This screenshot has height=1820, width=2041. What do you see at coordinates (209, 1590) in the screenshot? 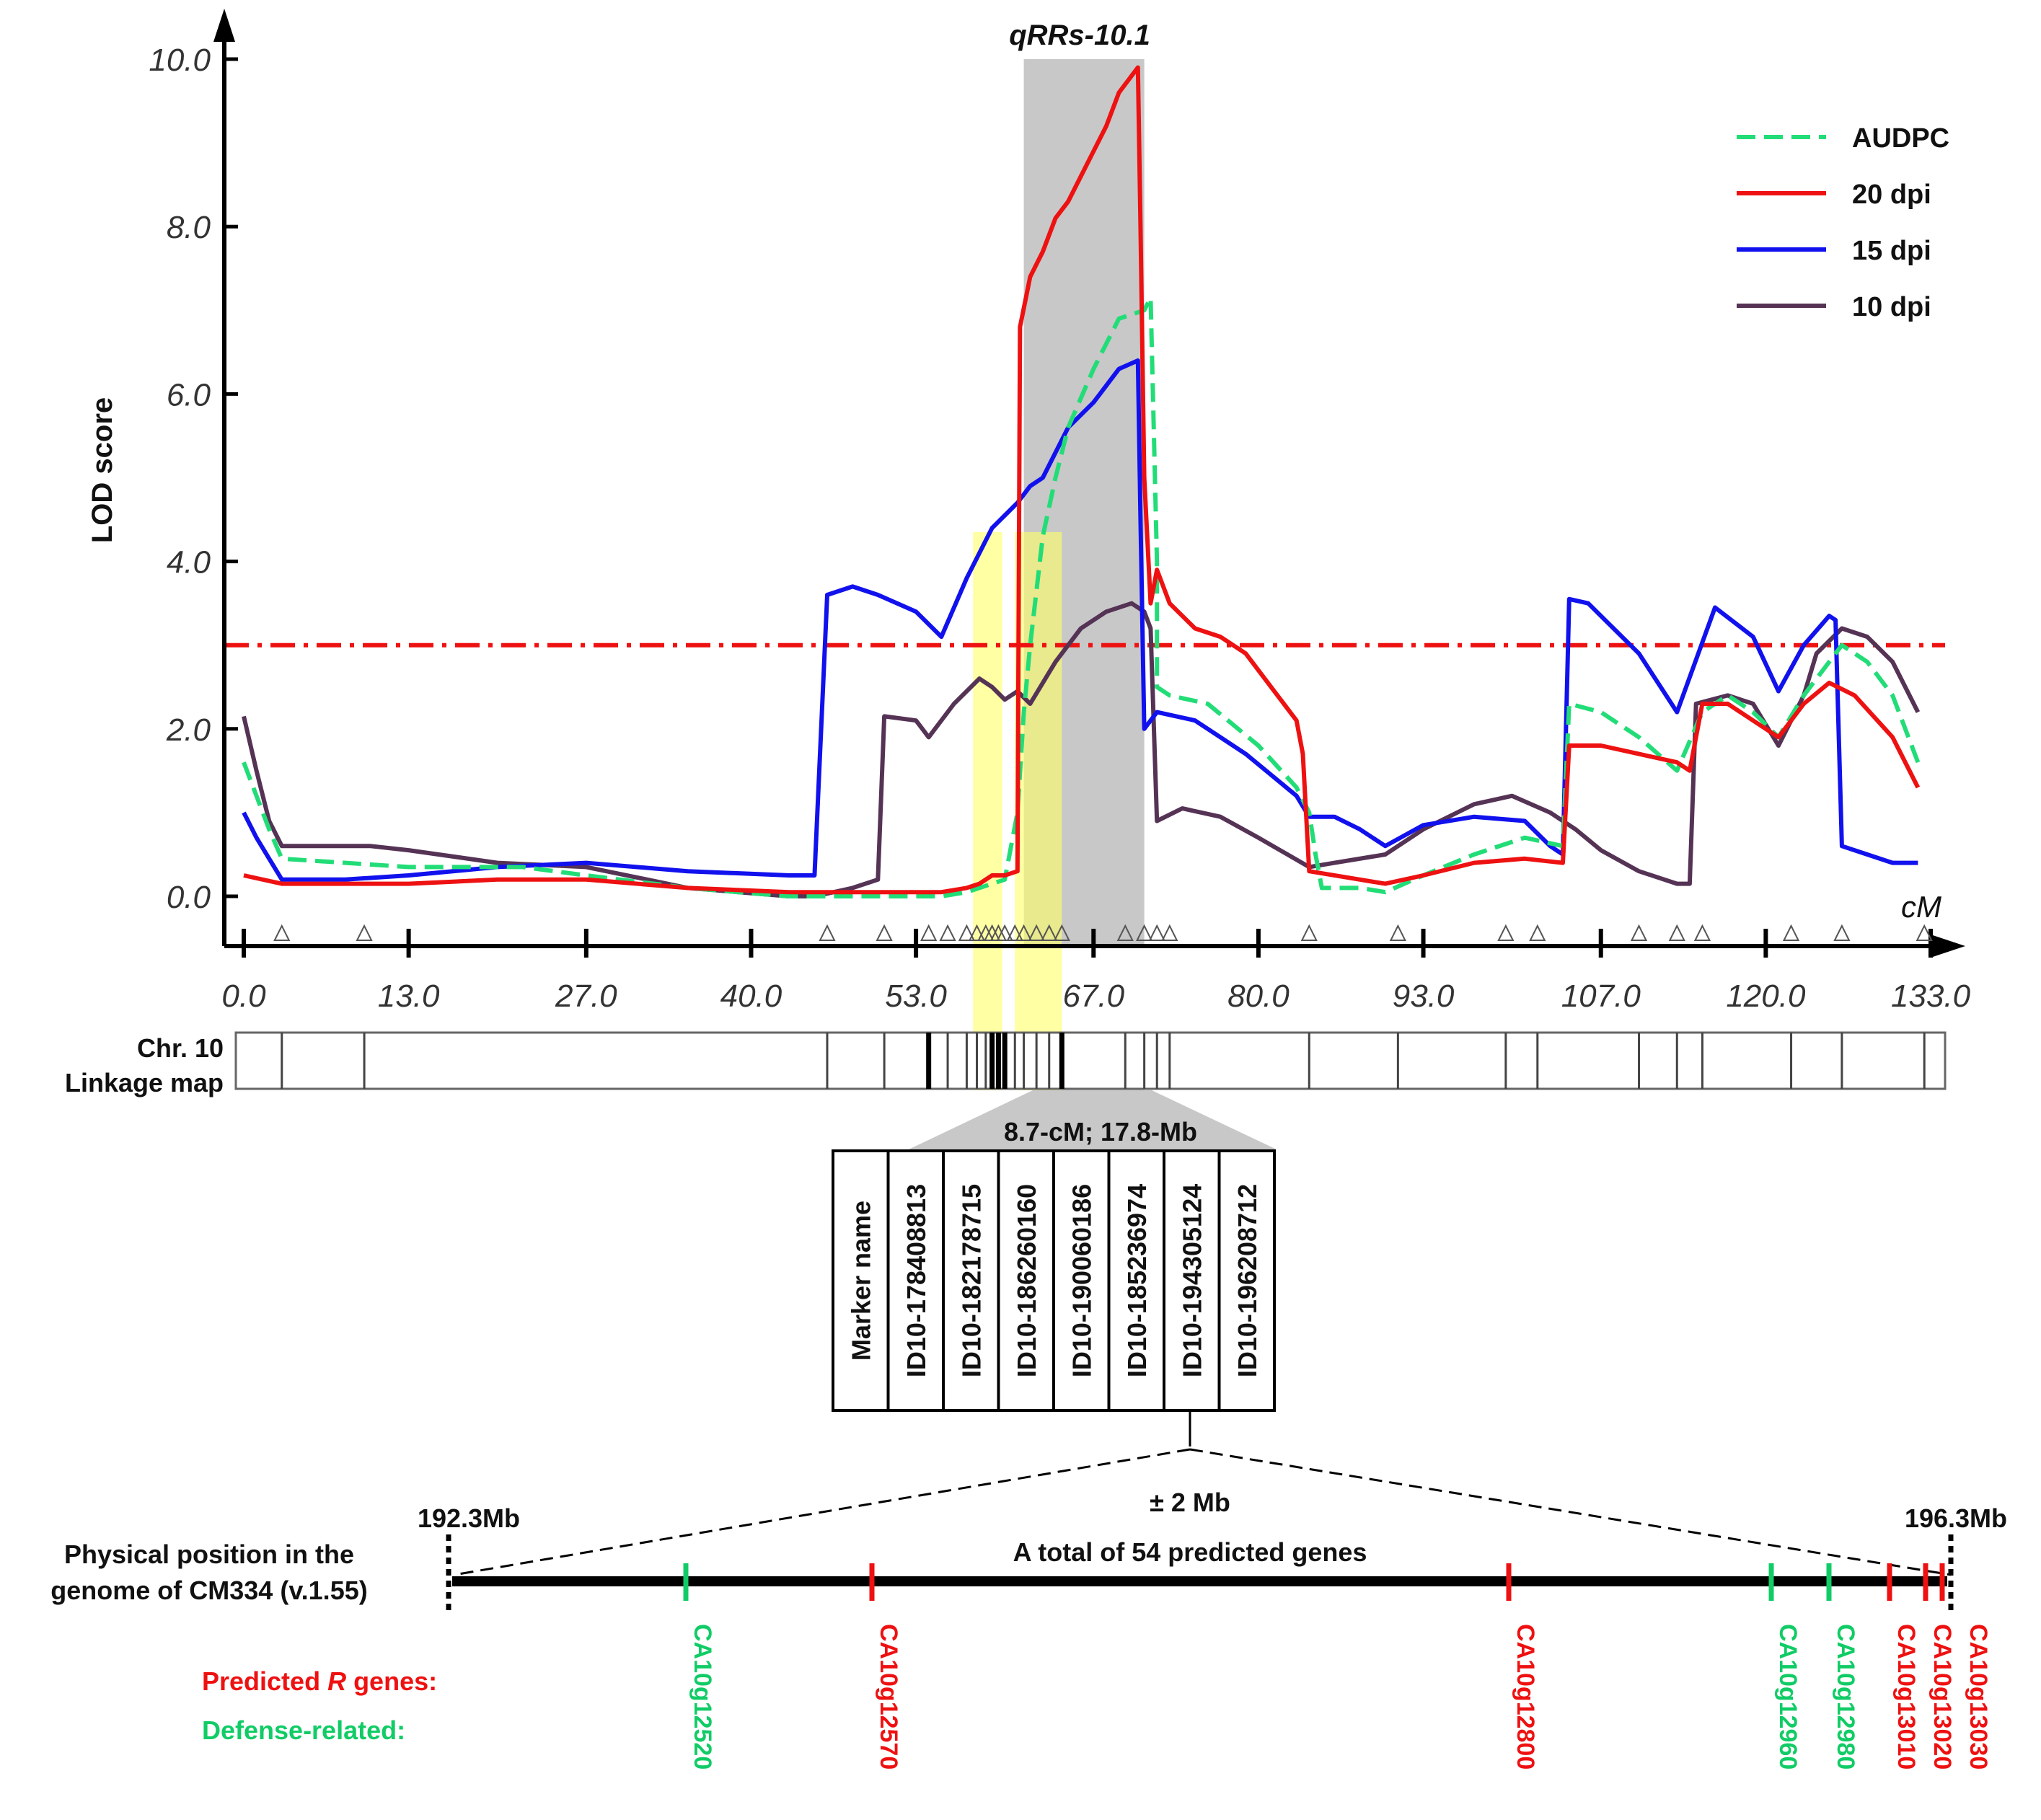
I see `physical-label-line2: genome of CM334 (v.1.55)` at bounding box center [209, 1590].